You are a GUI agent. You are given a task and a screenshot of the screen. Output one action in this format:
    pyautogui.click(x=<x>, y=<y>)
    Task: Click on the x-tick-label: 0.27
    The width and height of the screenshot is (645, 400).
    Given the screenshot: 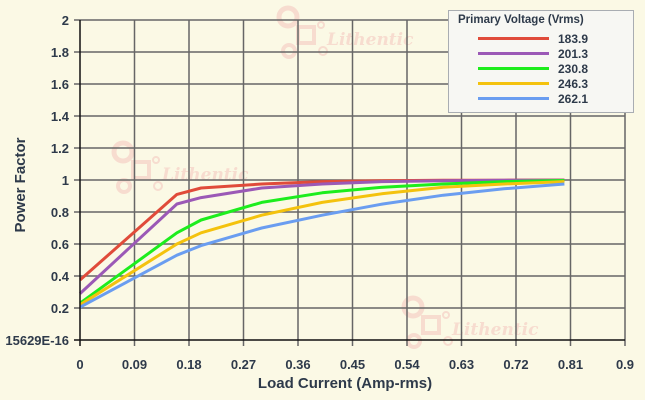 What is the action you would take?
    pyautogui.click(x=243, y=364)
    